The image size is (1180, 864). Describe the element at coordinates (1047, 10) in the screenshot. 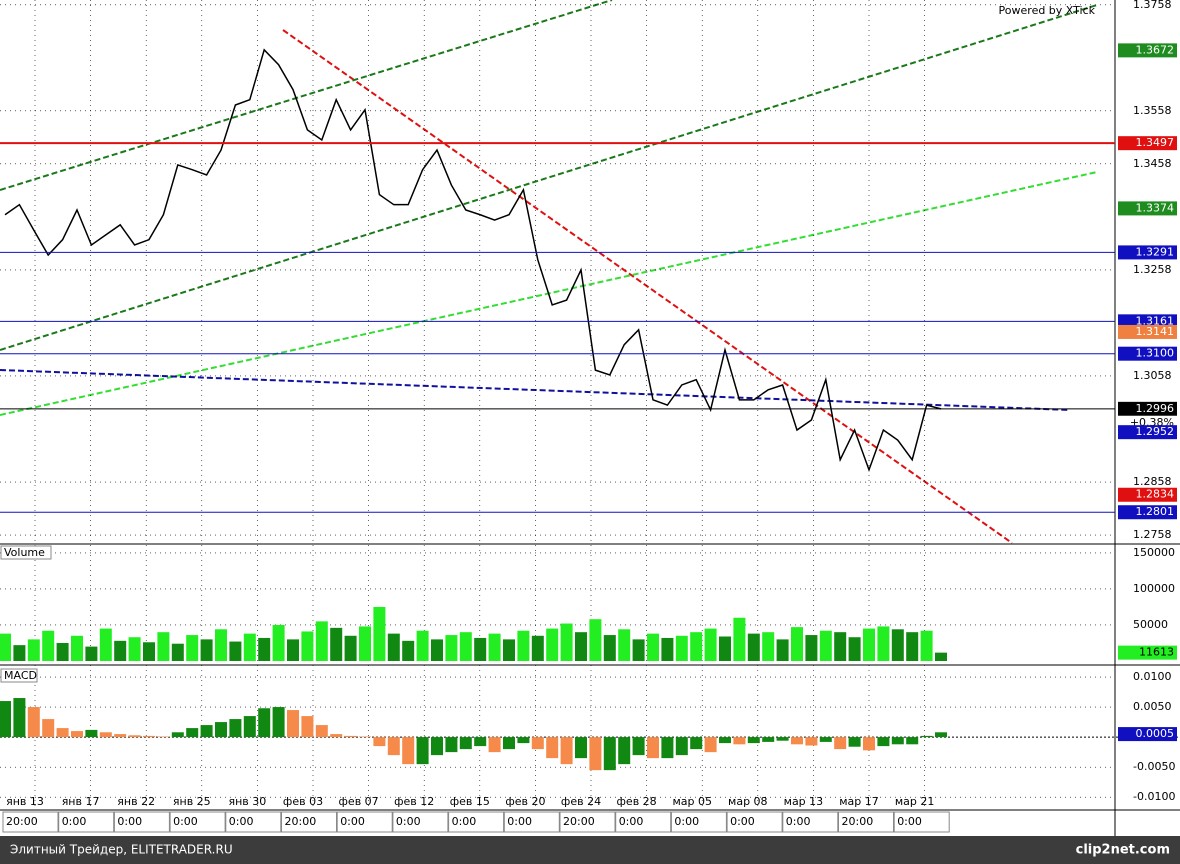

I see `brand: Powered by XTick` at that location.